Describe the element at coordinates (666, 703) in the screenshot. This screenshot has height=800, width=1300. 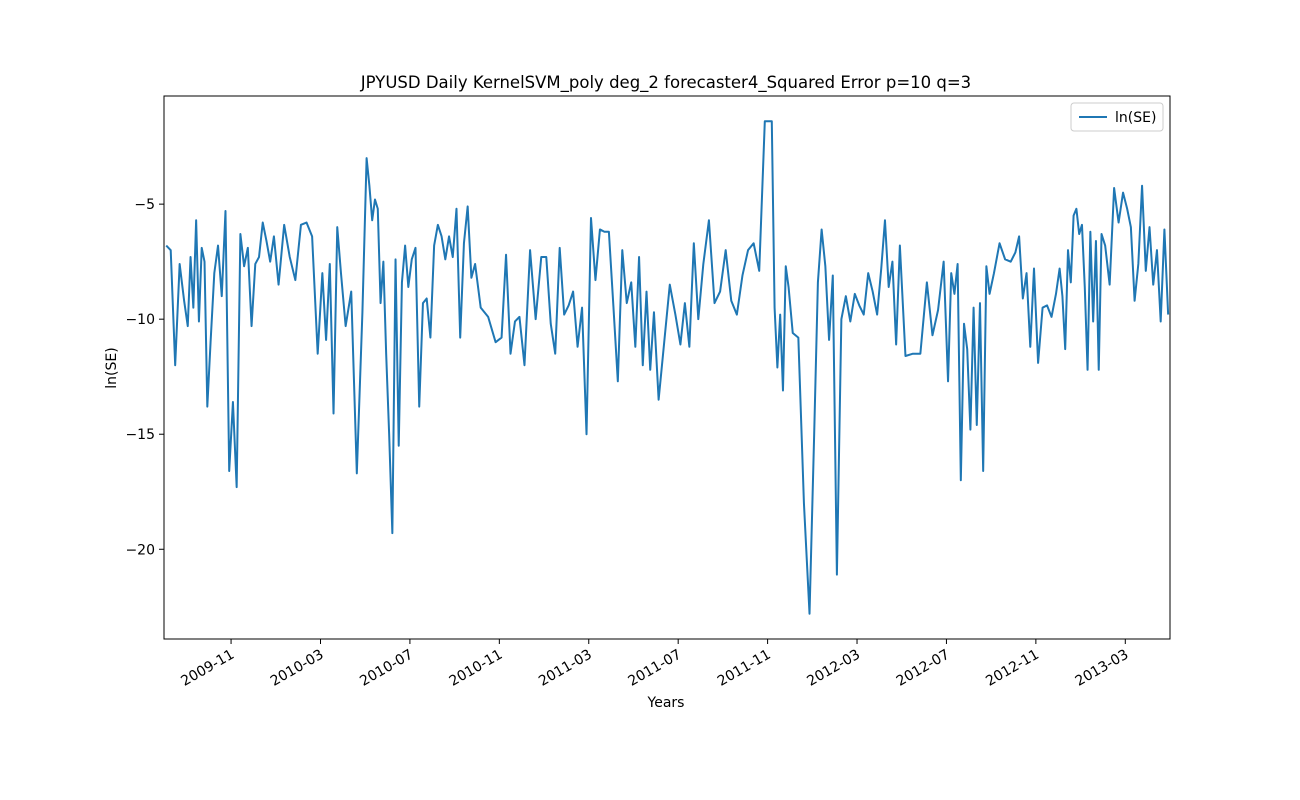
I see `x-axis-label: Years` at that location.